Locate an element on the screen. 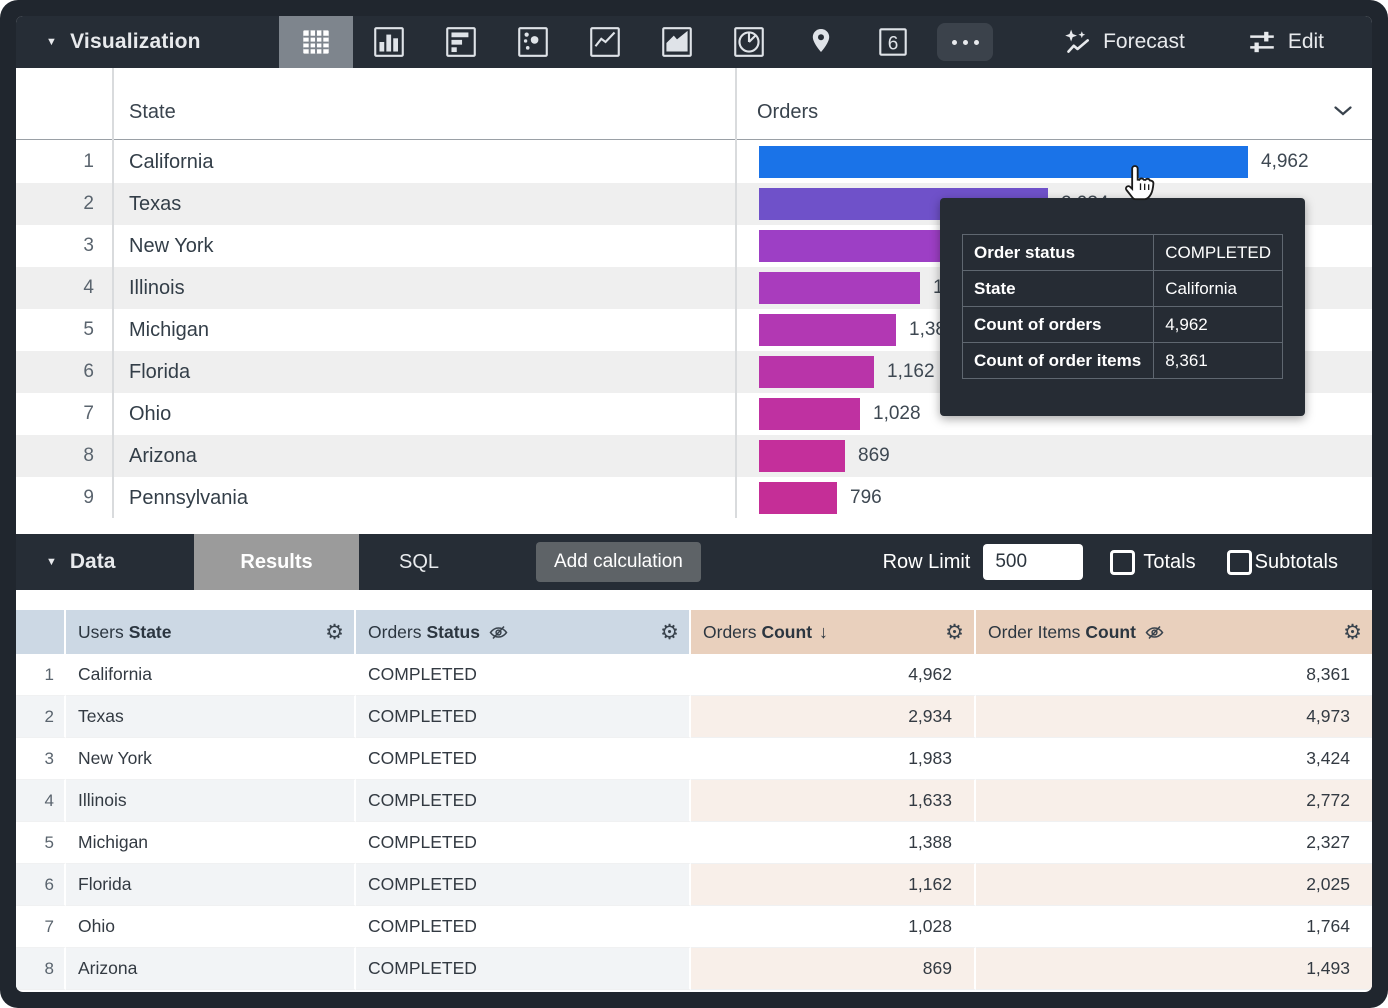  tooltip-label: Count of orders is located at coordinates (1058, 324).